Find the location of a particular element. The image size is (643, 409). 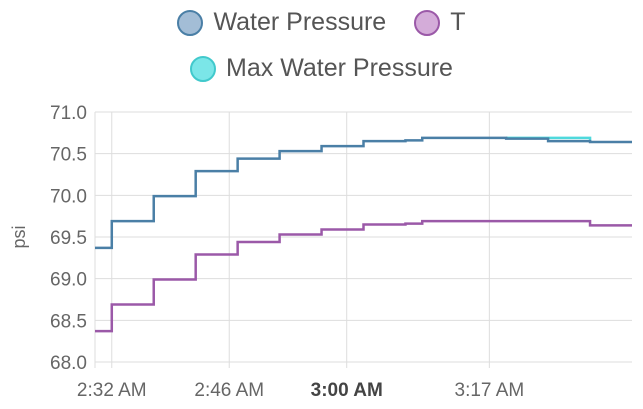

y-axis-label: psi is located at coordinates (19, 236).